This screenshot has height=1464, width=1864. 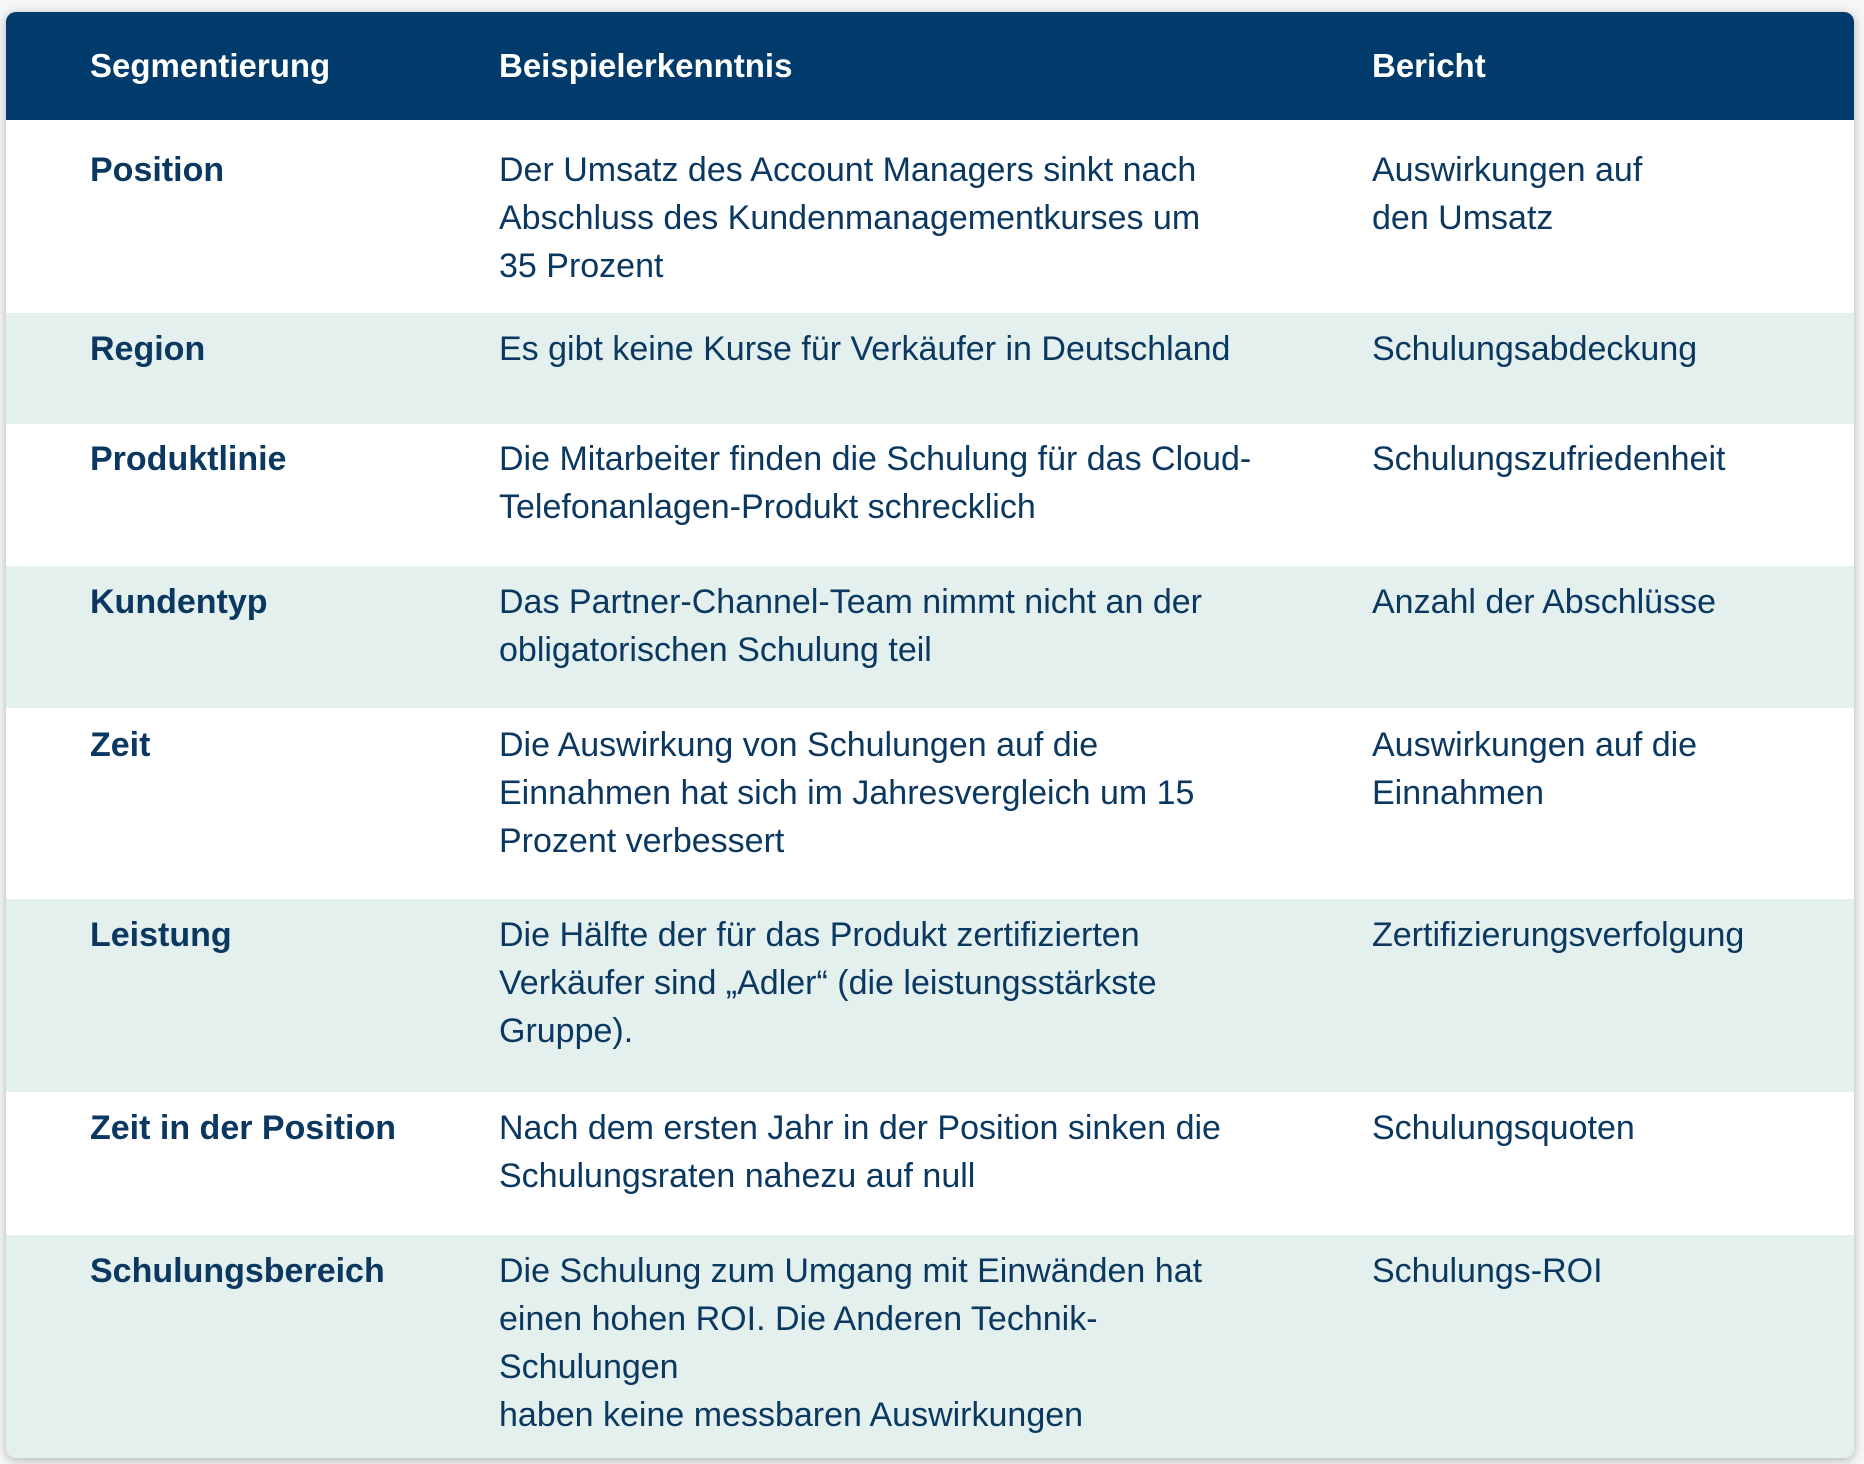 I want to click on report-name: Schulungs-ROI, so click(x=1487, y=1271).